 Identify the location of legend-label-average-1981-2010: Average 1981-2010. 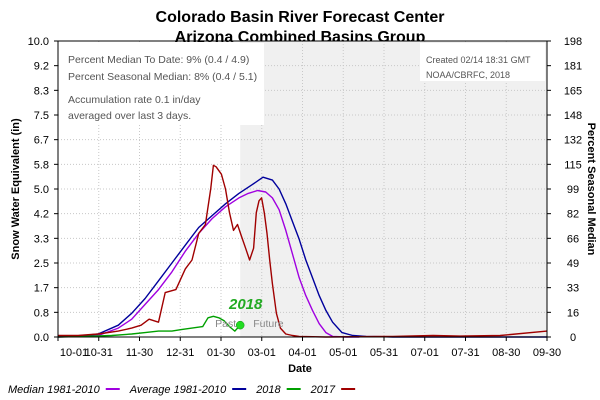
(178, 390).